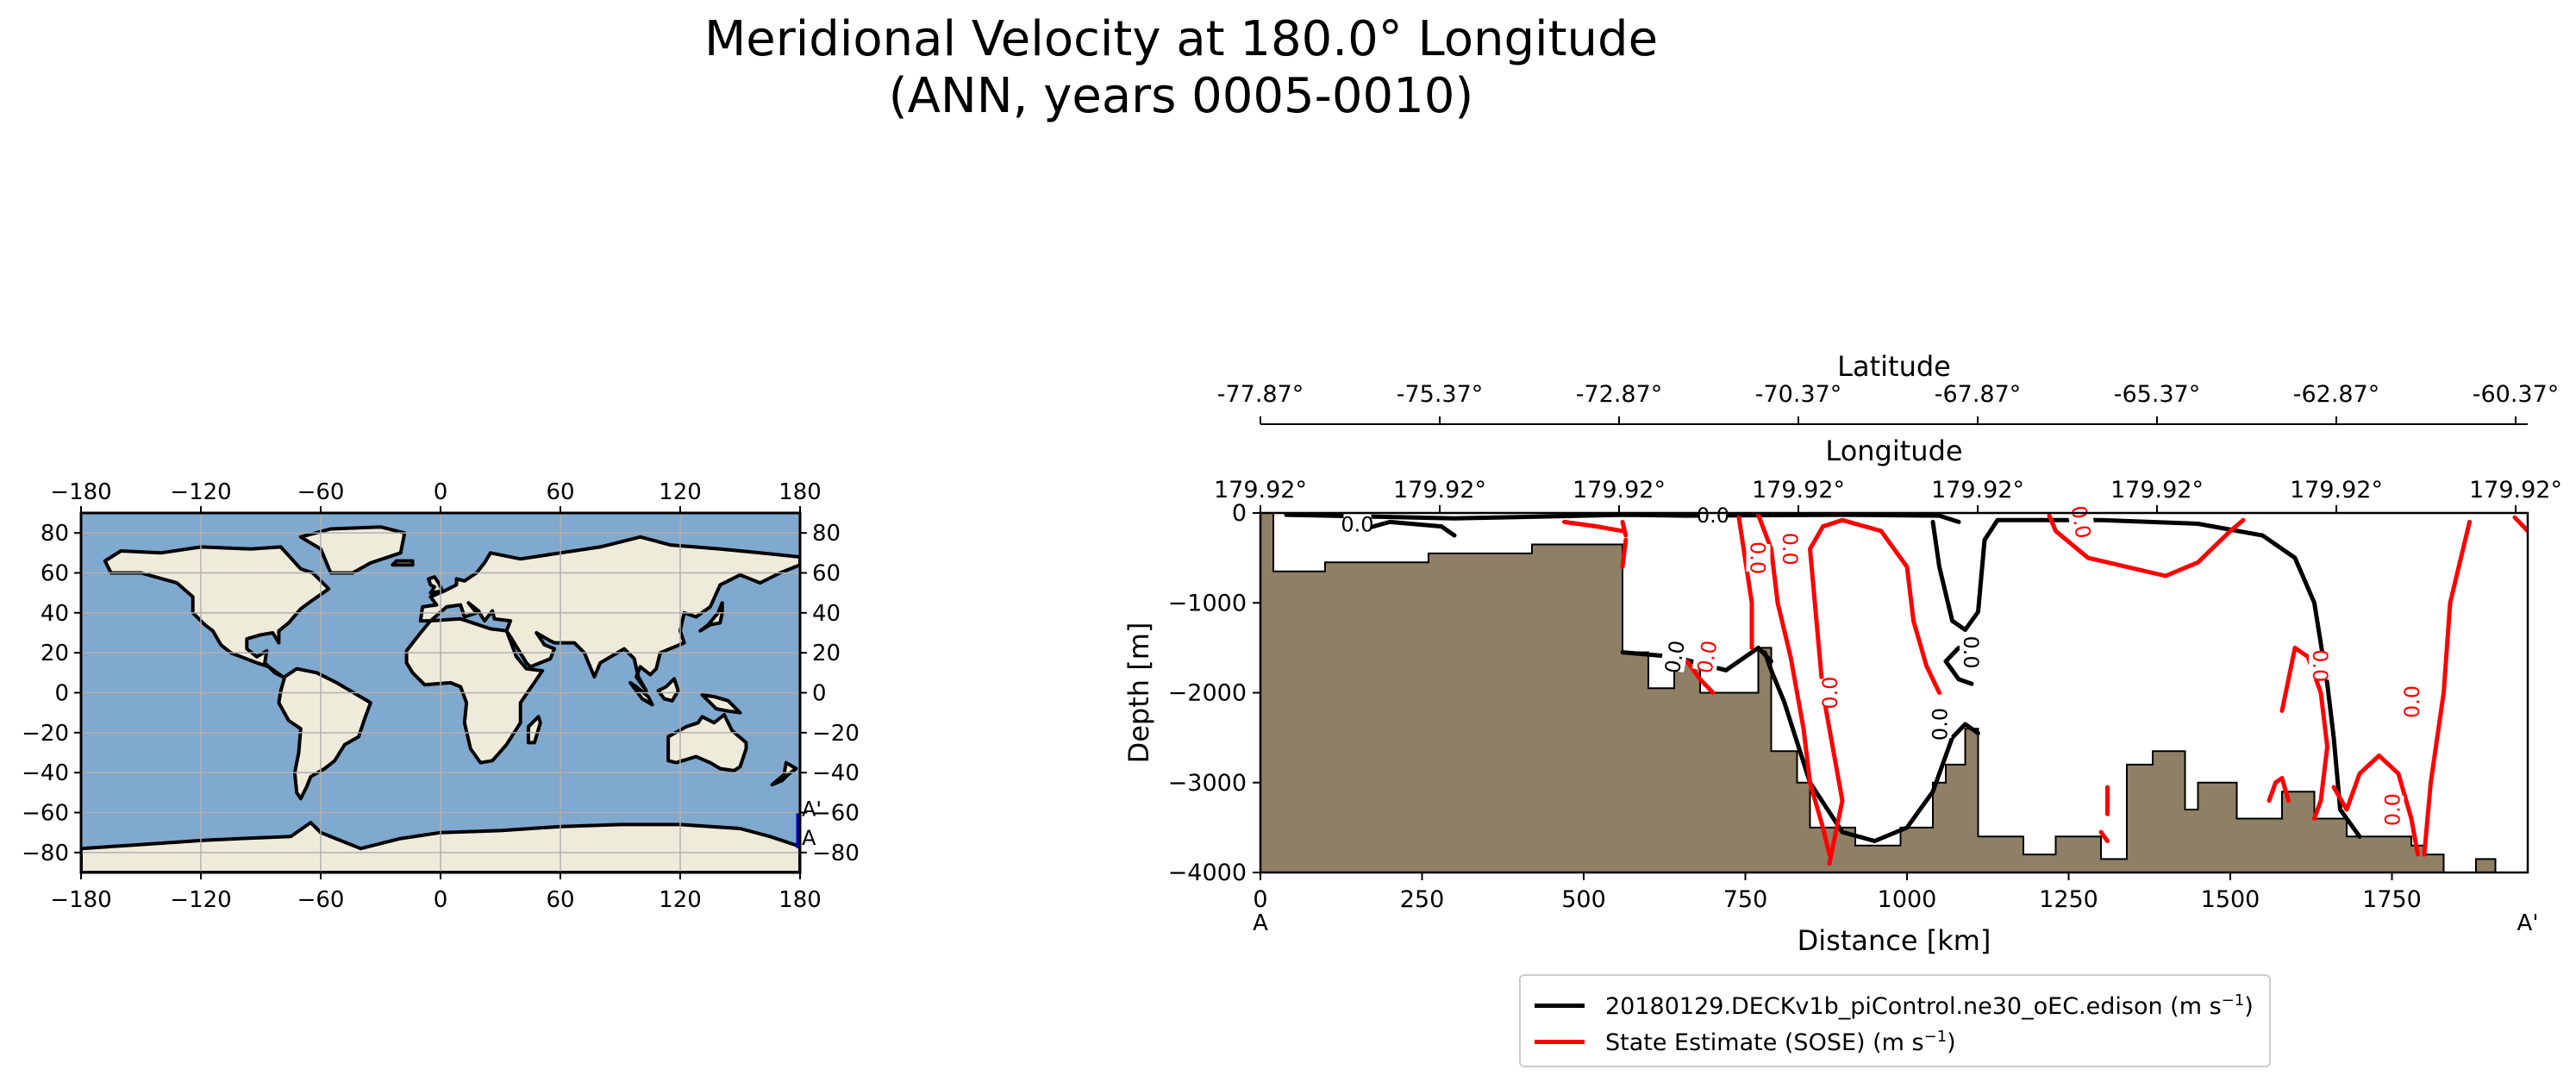  I want to click on map-land-australia, so click(707, 742).